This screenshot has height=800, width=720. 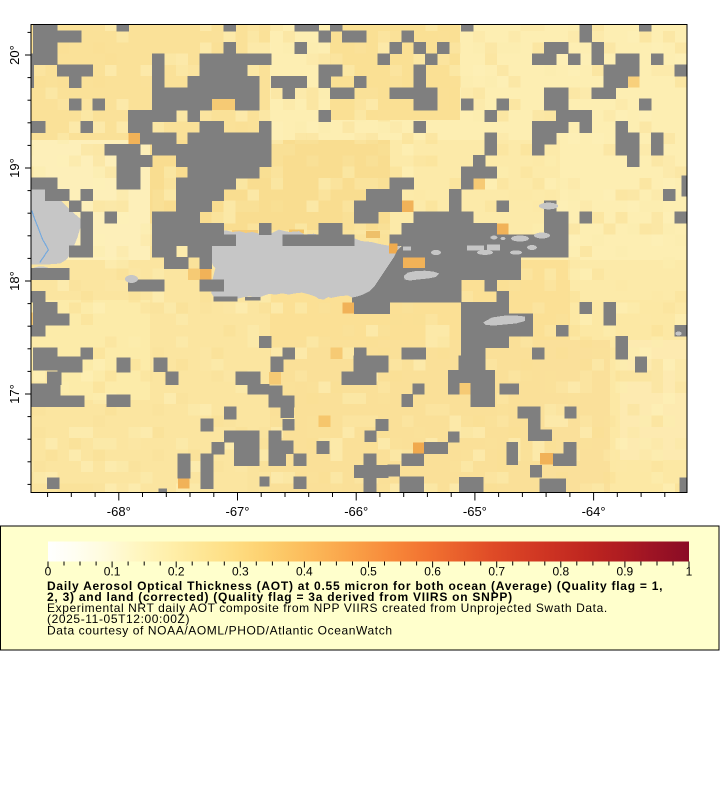 What do you see at coordinates (14, 168) in the screenshot?
I see `svg-text: 19°` at bounding box center [14, 168].